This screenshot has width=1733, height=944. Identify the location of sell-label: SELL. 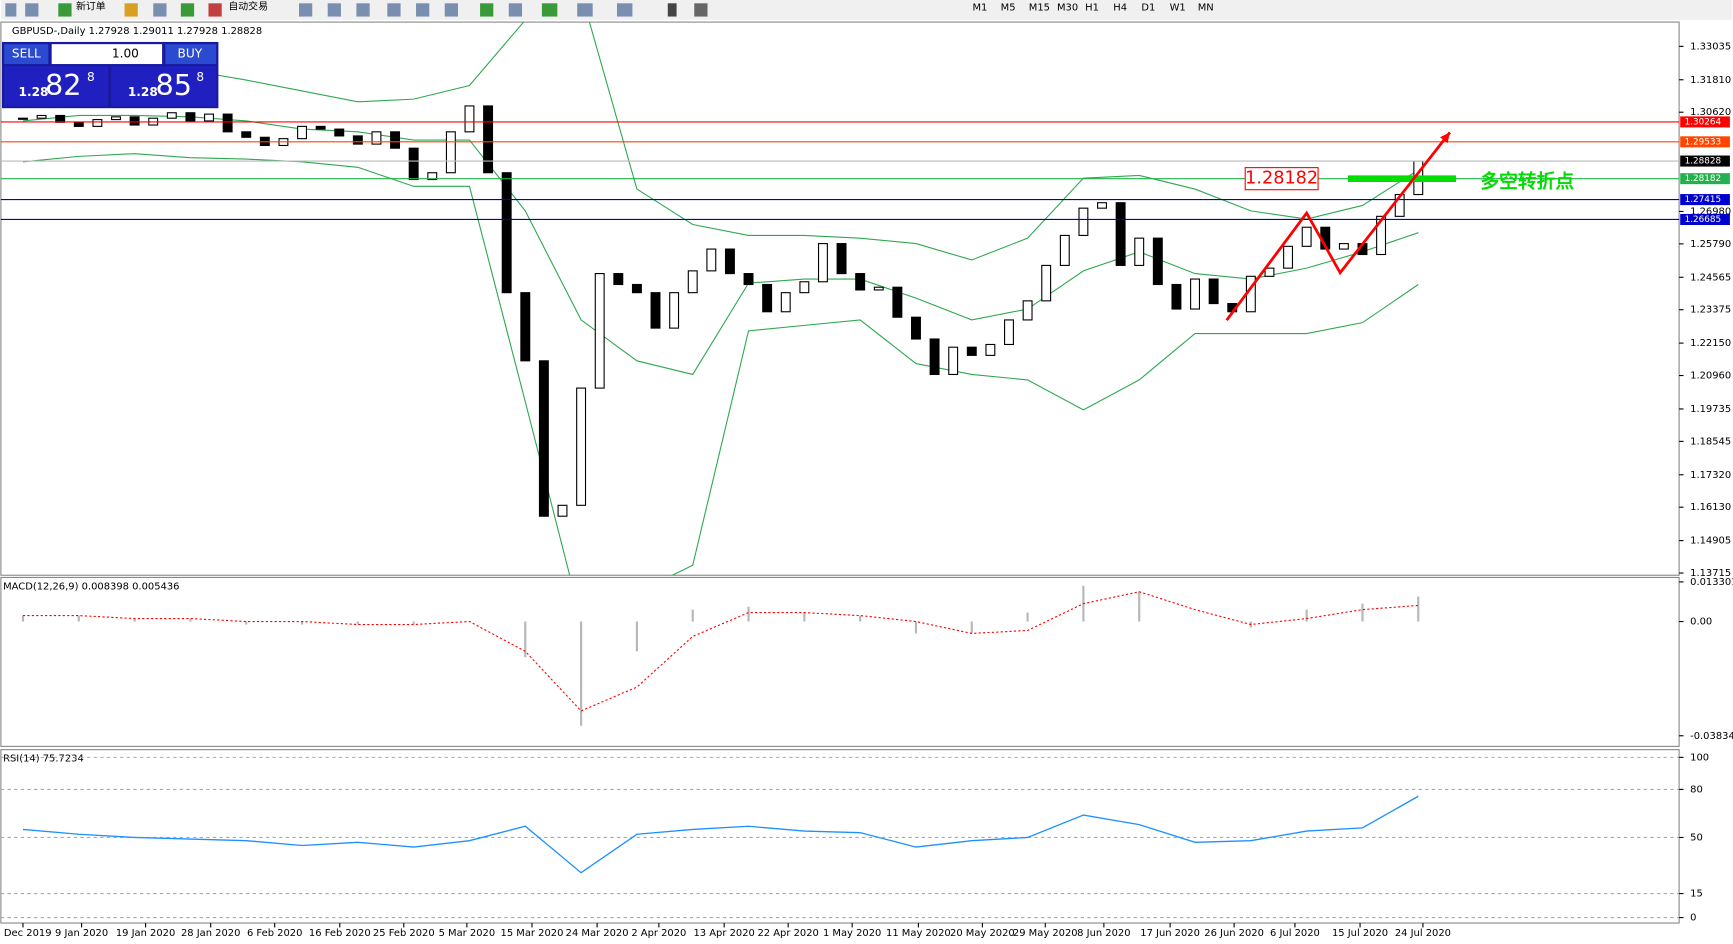
(26, 54).